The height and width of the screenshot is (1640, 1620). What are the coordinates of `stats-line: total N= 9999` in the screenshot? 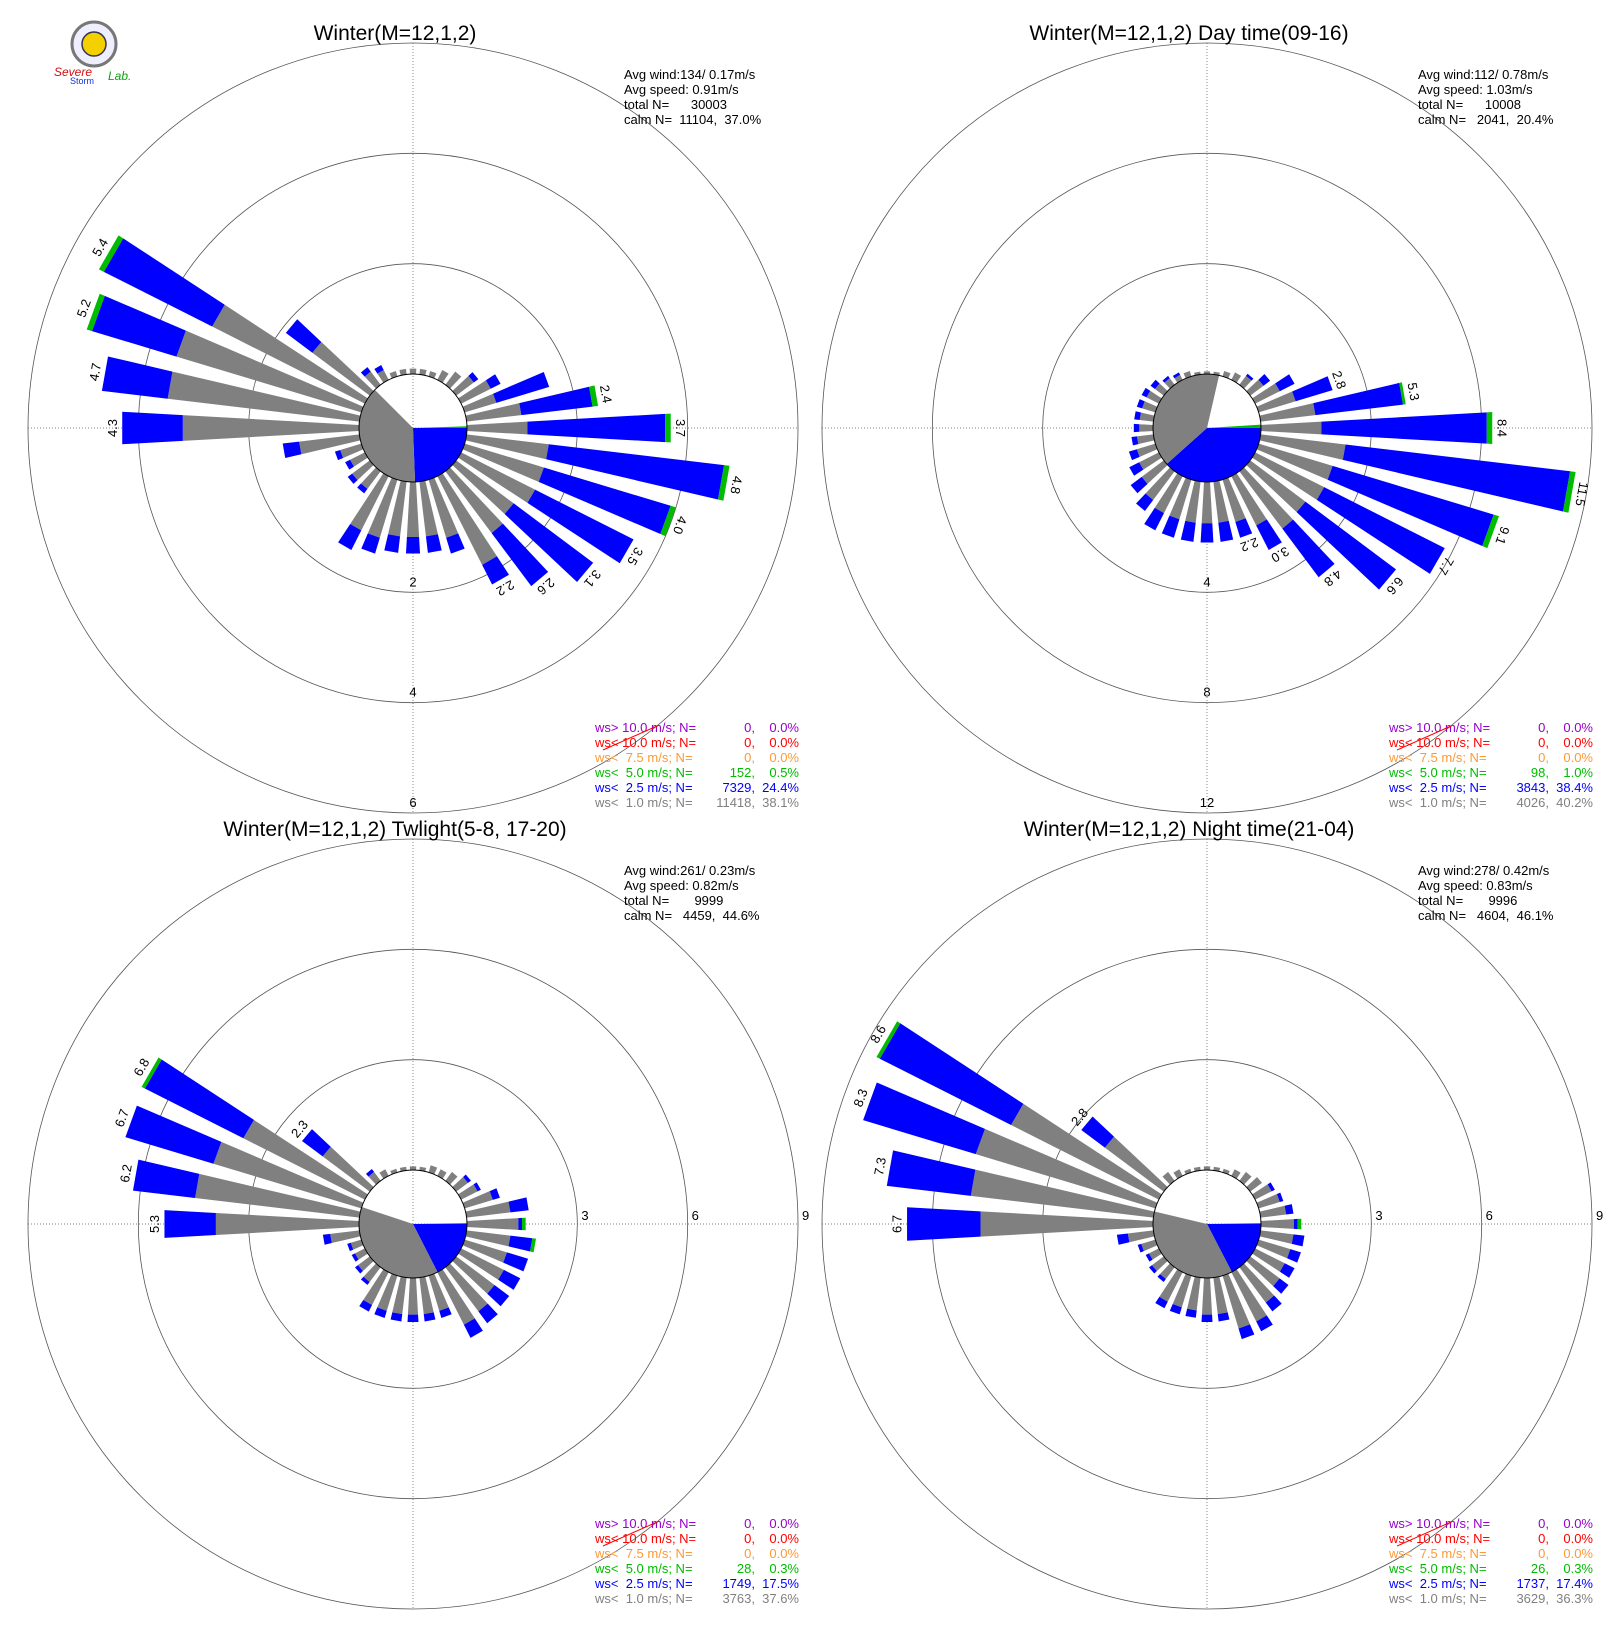 It's located at (673, 900).